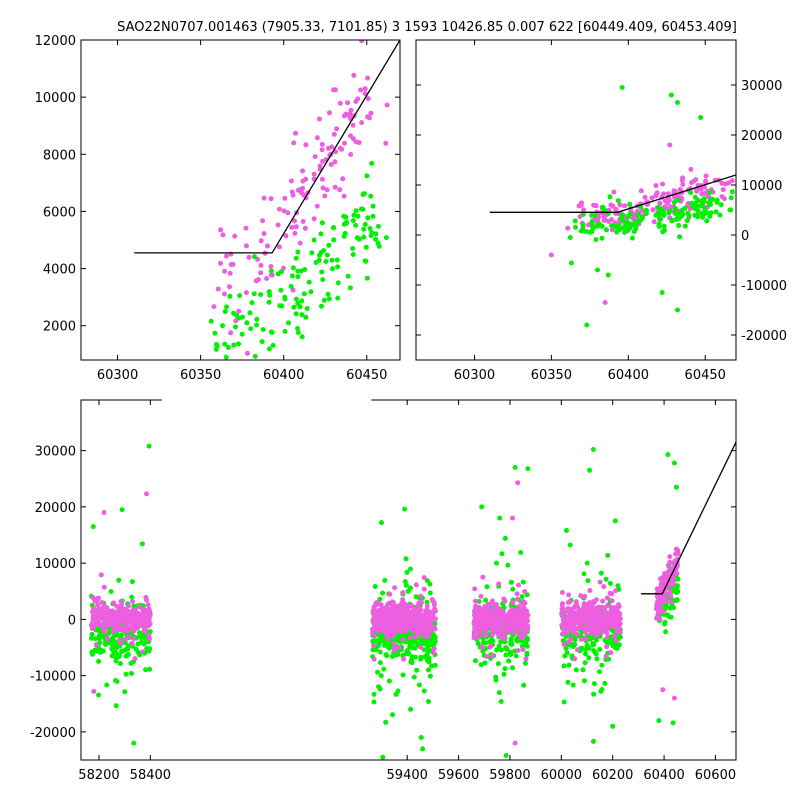  What do you see at coordinates (55, 98) in the screenshot?
I see `y-tick-label: 10000` at bounding box center [55, 98].